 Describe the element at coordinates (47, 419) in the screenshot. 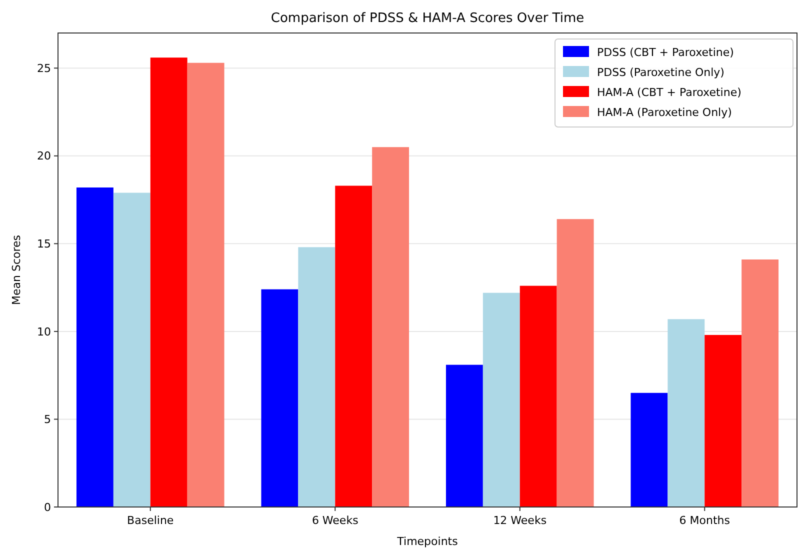

I see `y-tick-label: 5` at that location.